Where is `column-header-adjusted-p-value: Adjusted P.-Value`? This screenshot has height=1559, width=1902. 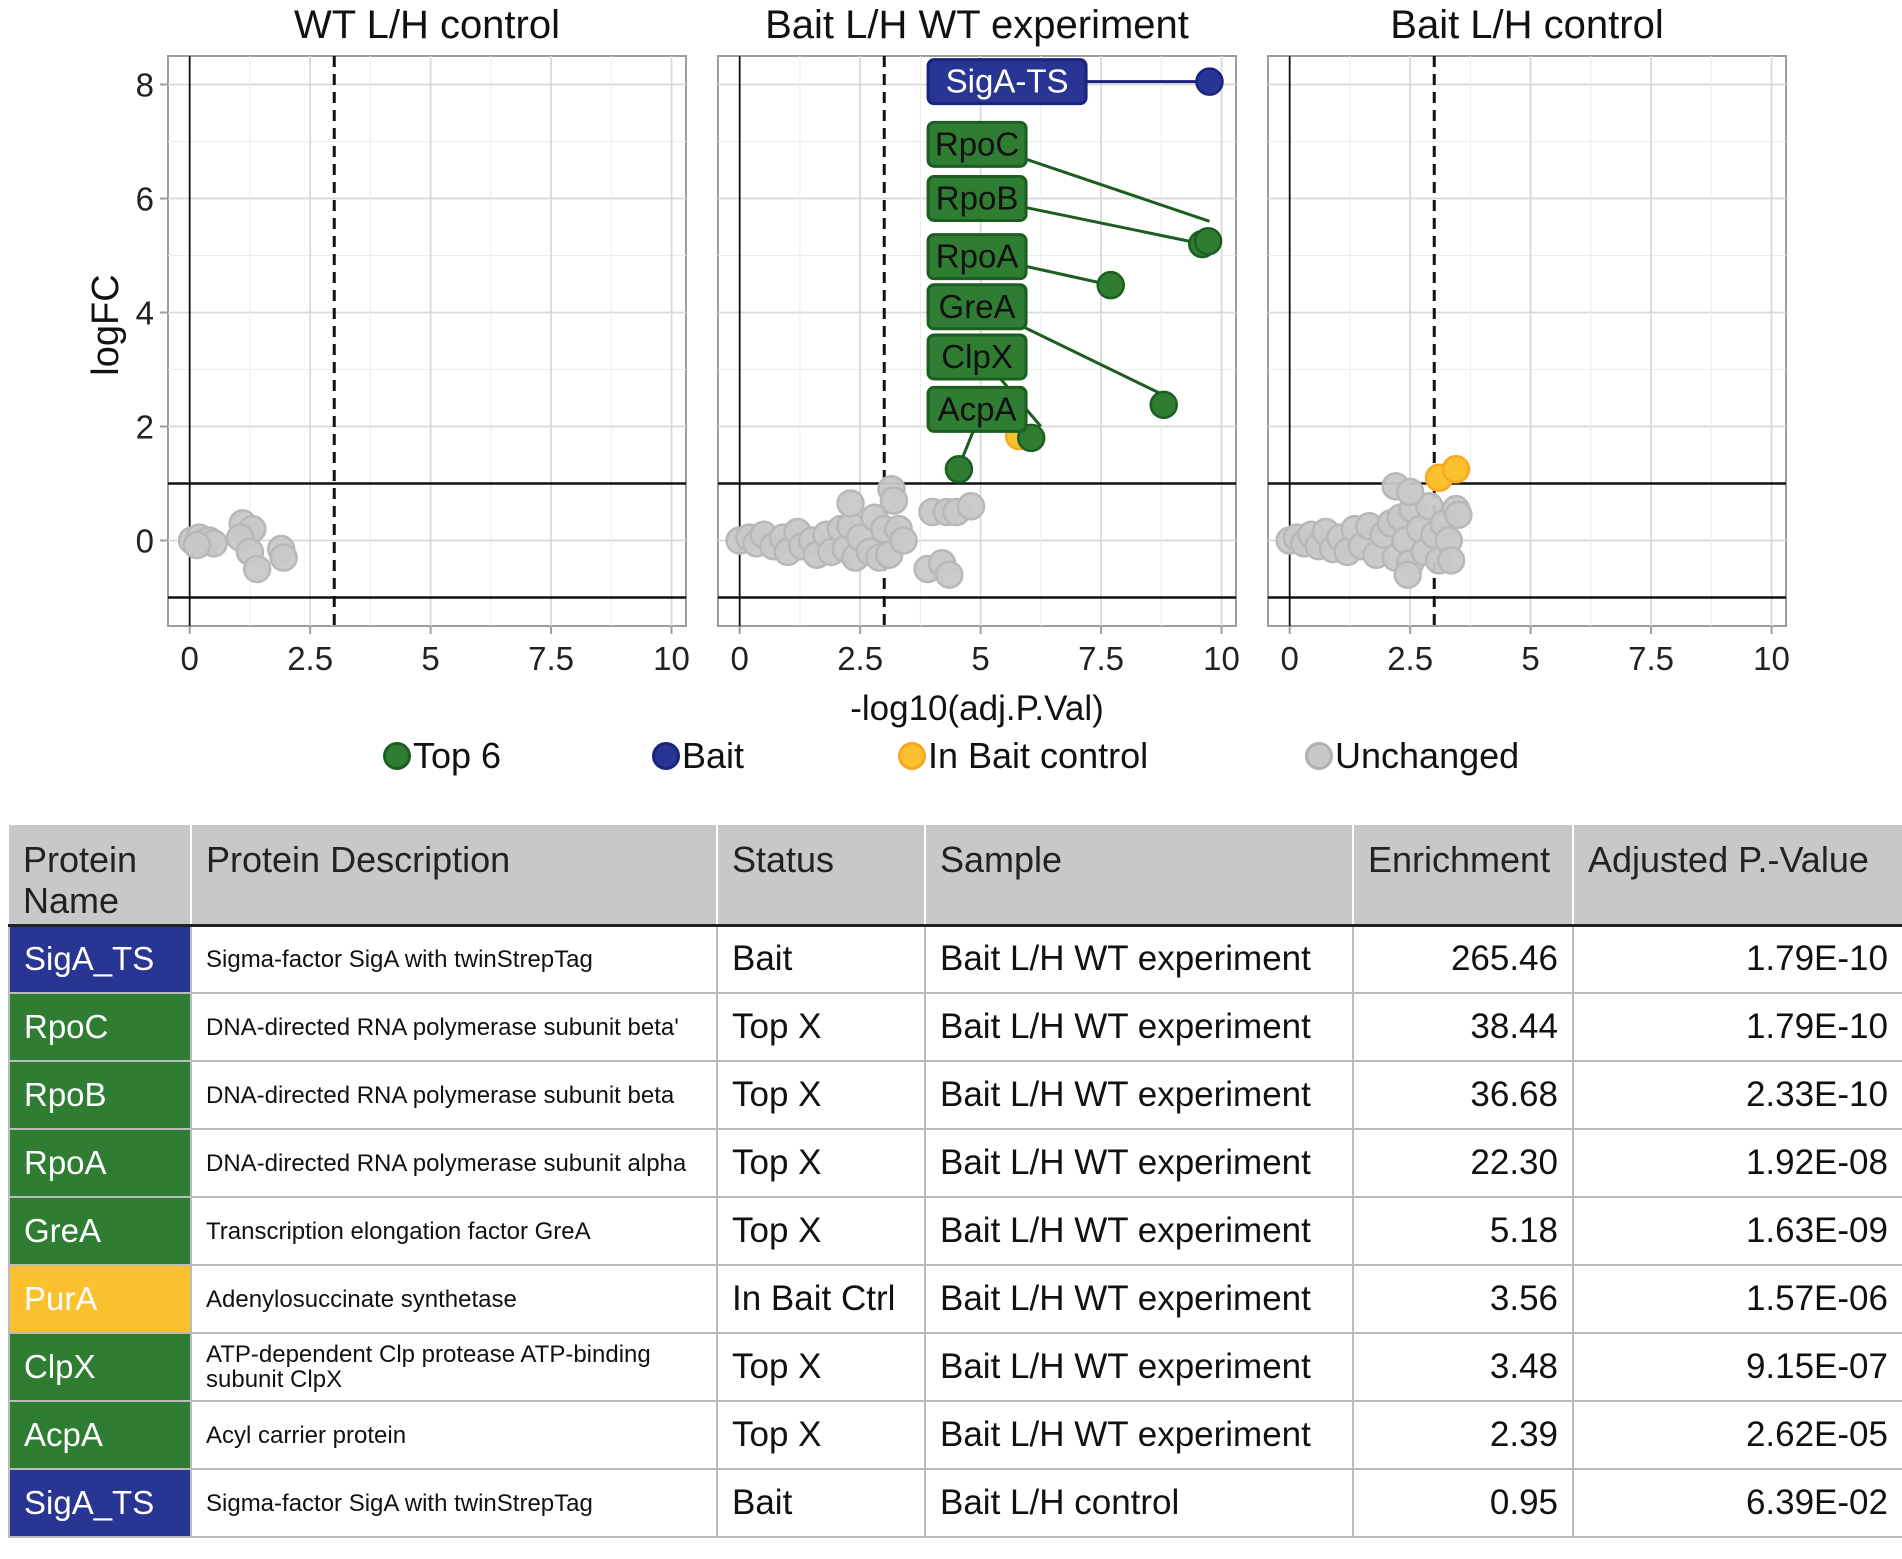 column-header-adjusted-p-value: Adjusted P.-Value is located at coordinates (1737, 875).